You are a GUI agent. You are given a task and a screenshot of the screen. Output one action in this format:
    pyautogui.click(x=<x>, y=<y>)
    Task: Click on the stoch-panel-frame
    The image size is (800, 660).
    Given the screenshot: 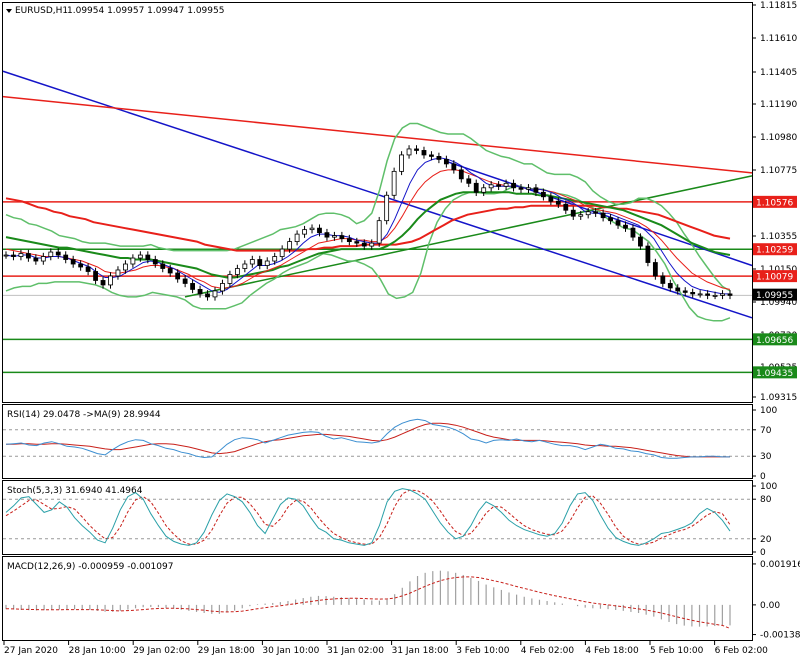 What is the action you would take?
    pyautogui.click(x=377, y=517)
    